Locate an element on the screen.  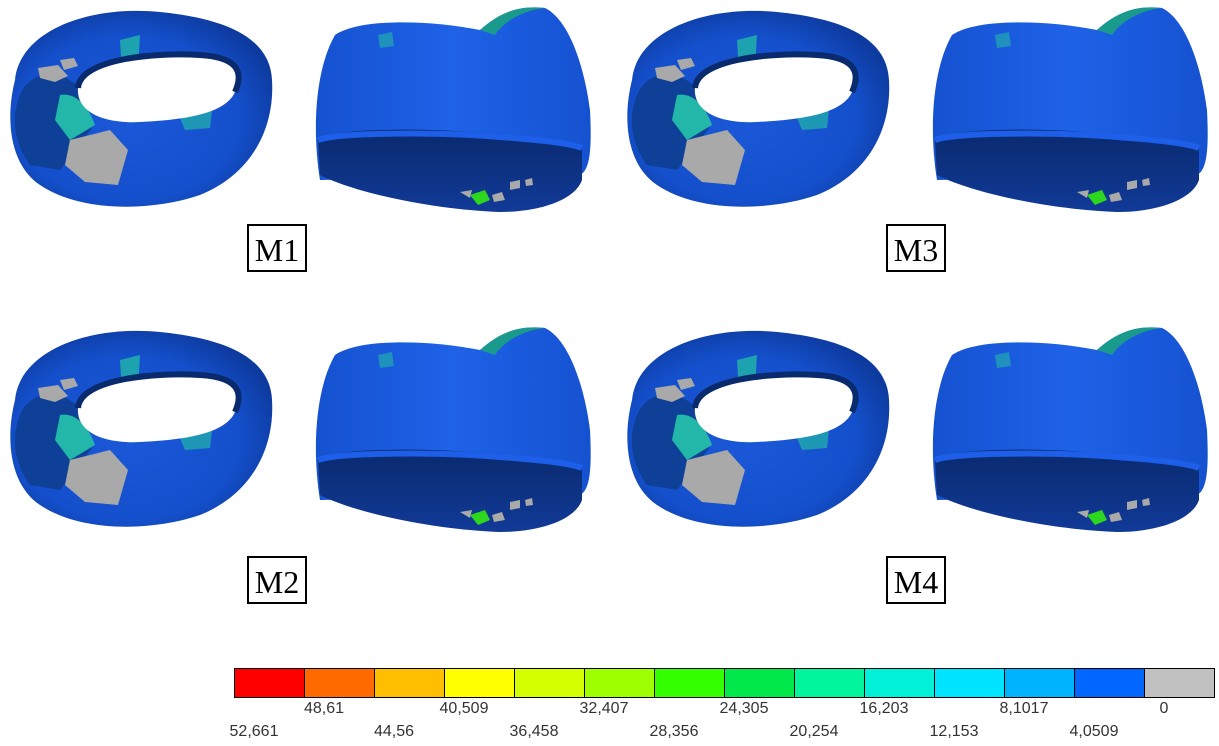
m2-cup-view is located at coordinates (453, 429).